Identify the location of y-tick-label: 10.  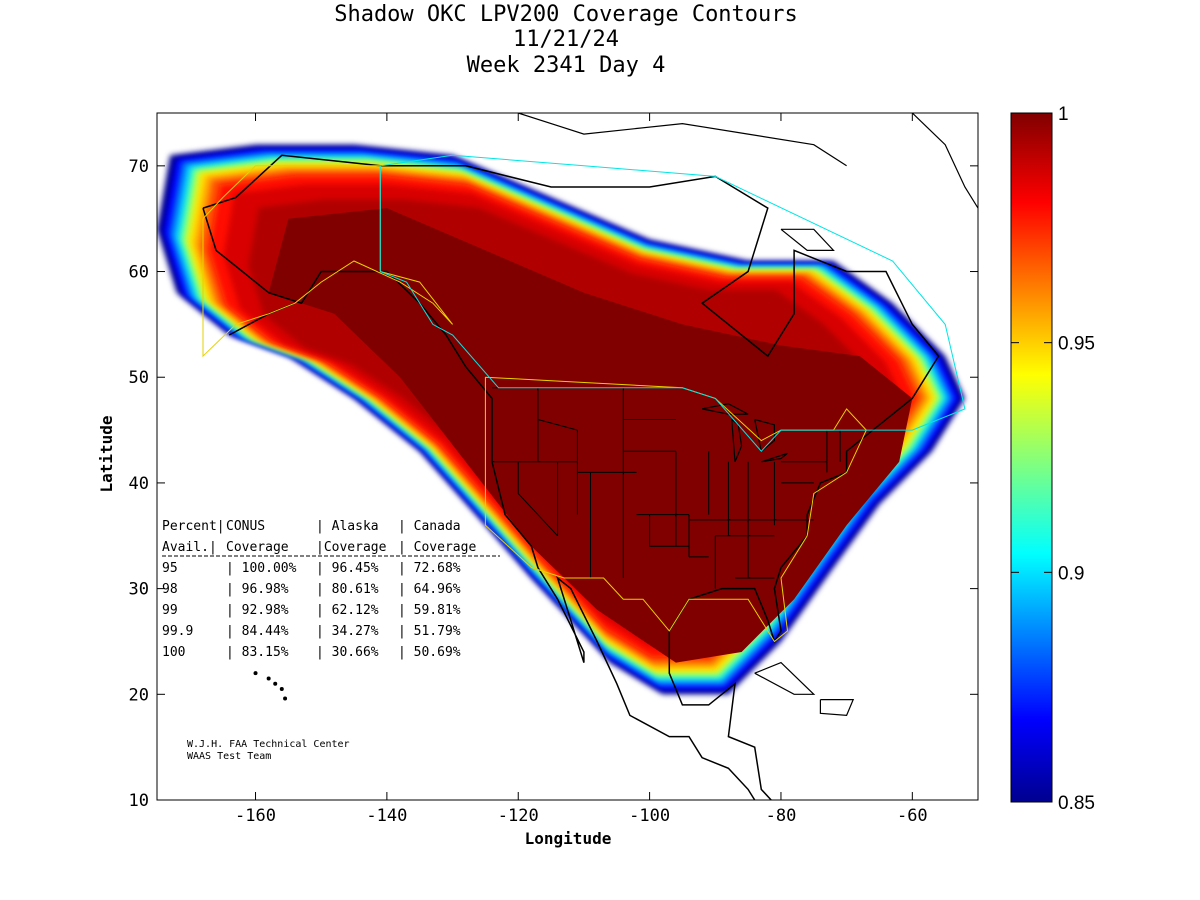
(139, 801).